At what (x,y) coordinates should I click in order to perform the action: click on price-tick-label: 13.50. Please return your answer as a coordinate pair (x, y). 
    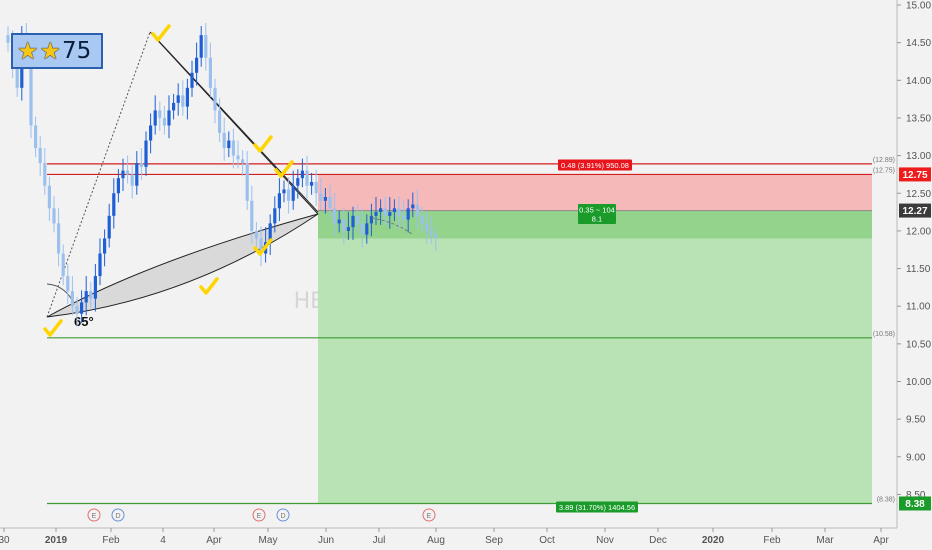
    Looking at the image, I should click on (918, 118).